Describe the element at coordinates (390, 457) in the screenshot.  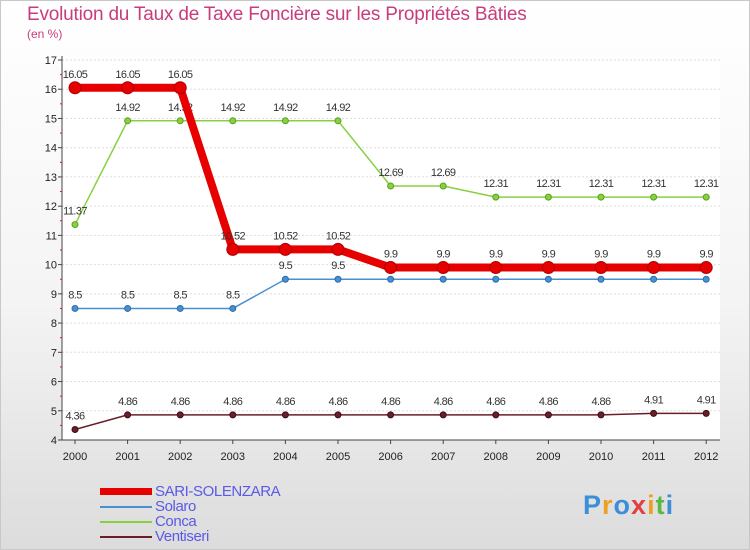
I see `x-tick-label: 2006` at that location.